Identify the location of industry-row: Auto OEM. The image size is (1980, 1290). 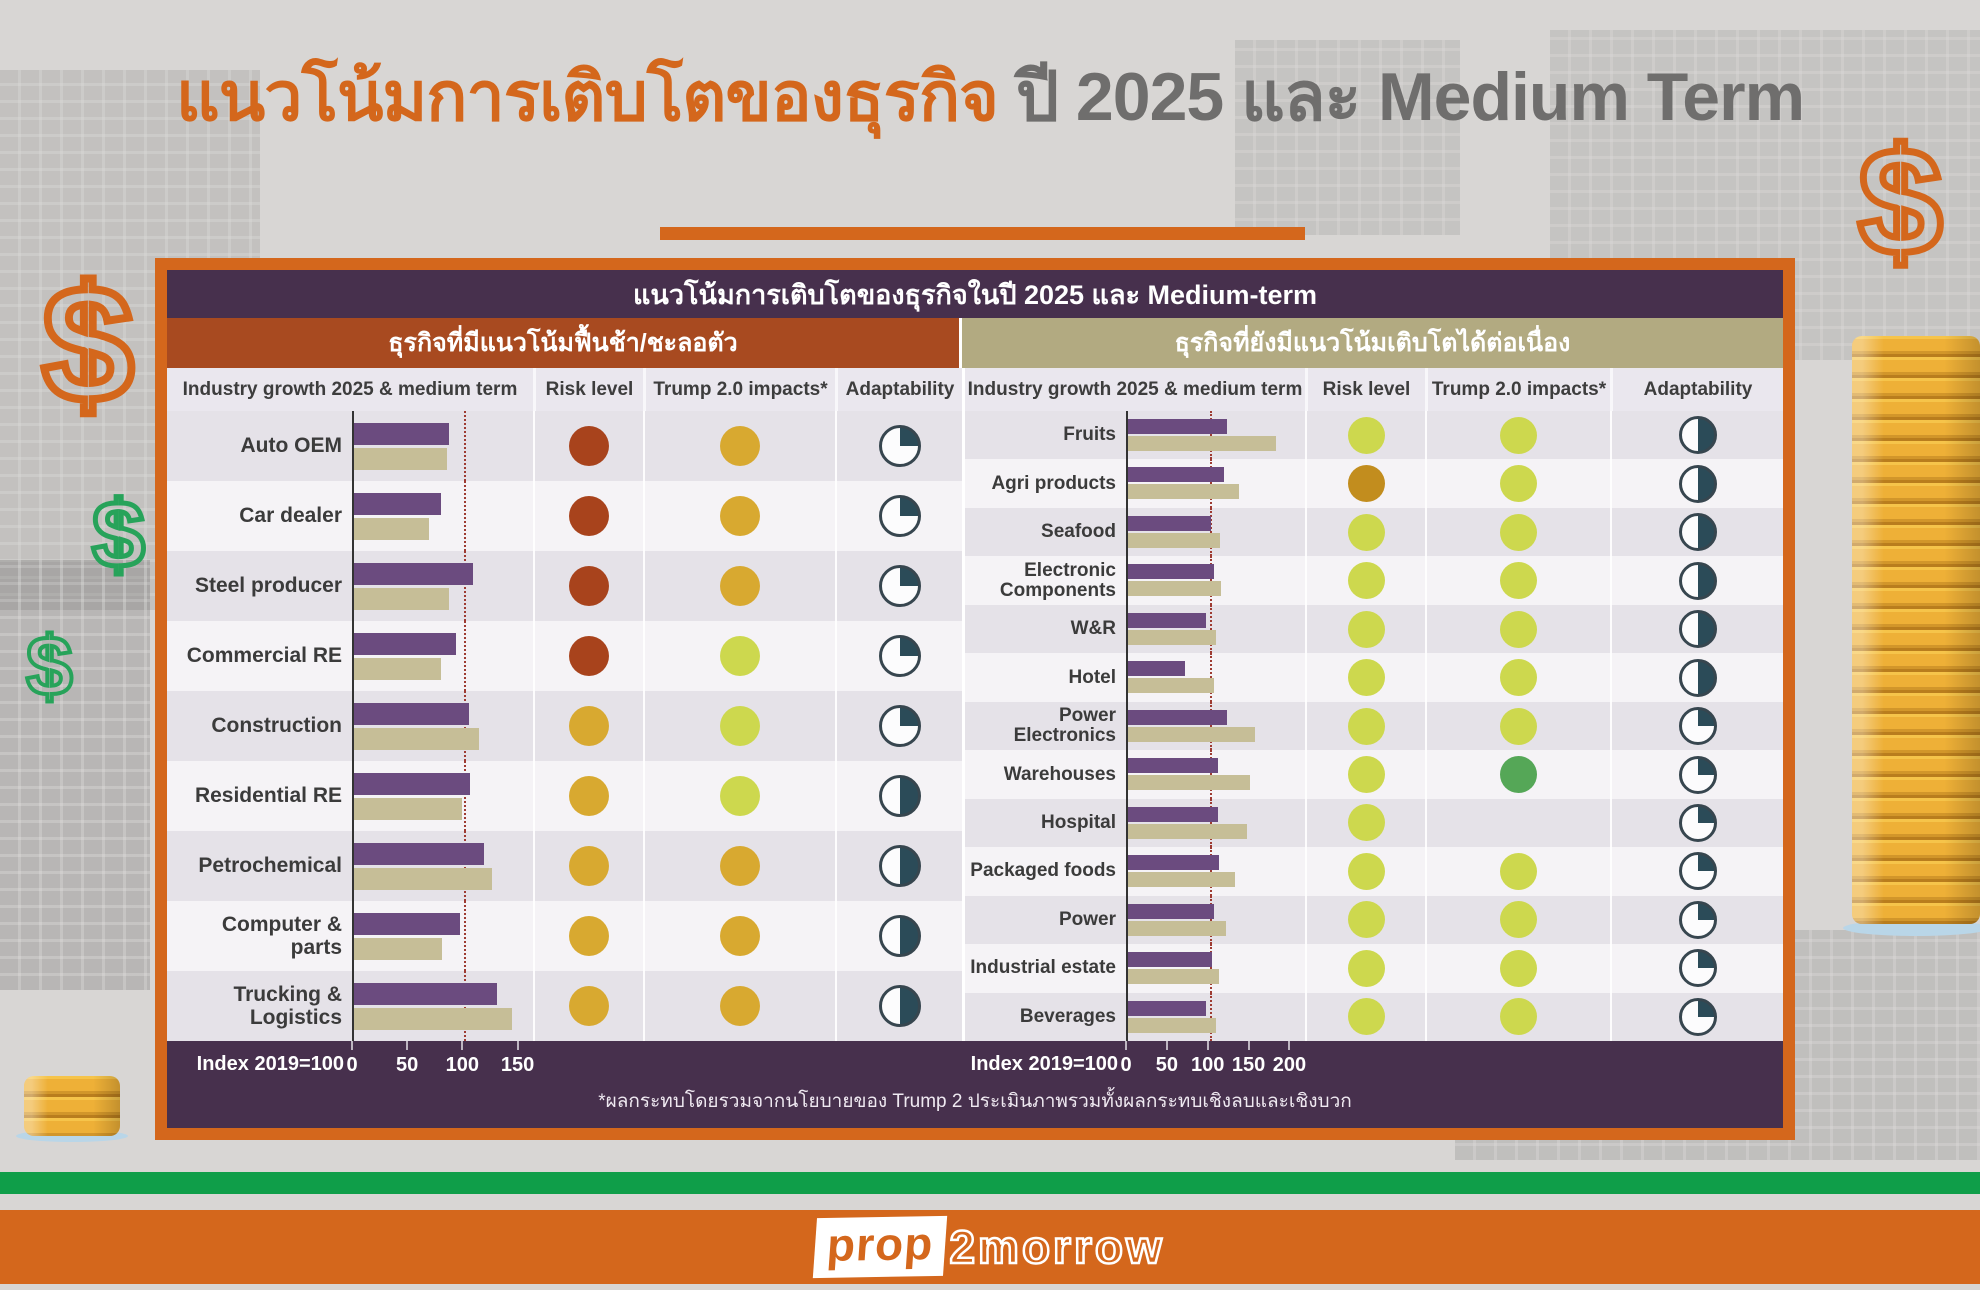
(564, 446).